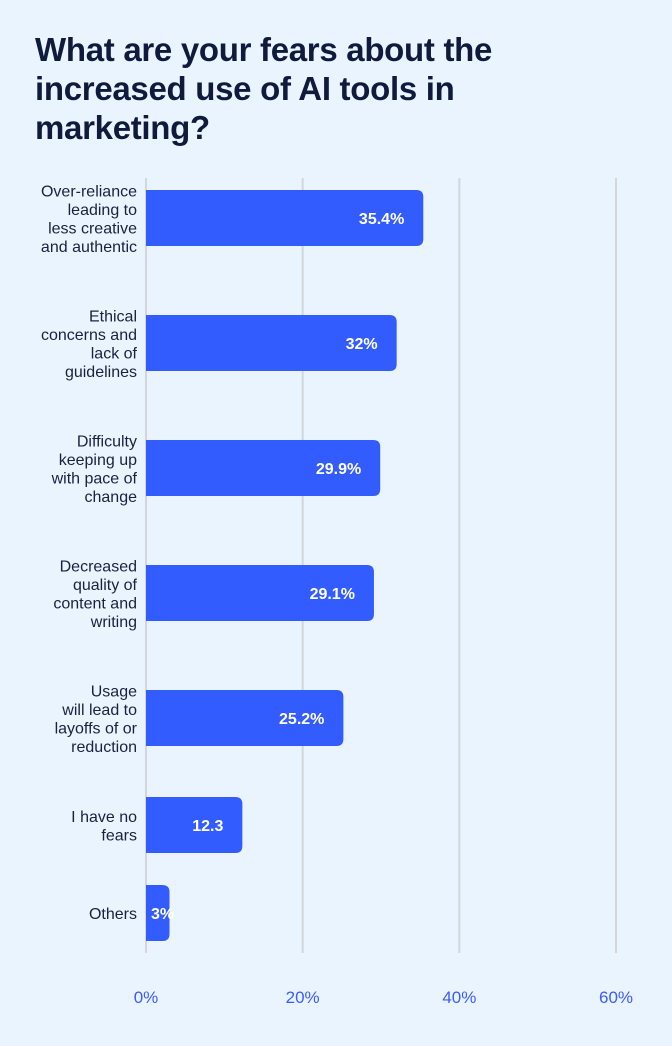 The image size is (672, 1046). I want to click on x-tick-label: 0%, so click(146, 997).